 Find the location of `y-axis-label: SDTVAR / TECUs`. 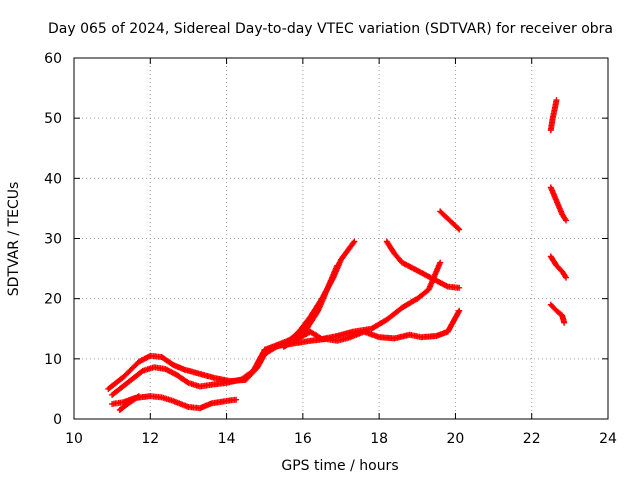

y-axis-label: SDTVAR / TECUs is located at coordinates (14, 239).